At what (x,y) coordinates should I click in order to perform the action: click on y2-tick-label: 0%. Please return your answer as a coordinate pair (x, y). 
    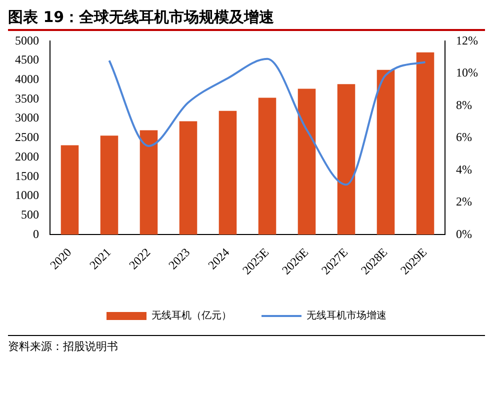
    Looking at the image, I should click on (464, 233).